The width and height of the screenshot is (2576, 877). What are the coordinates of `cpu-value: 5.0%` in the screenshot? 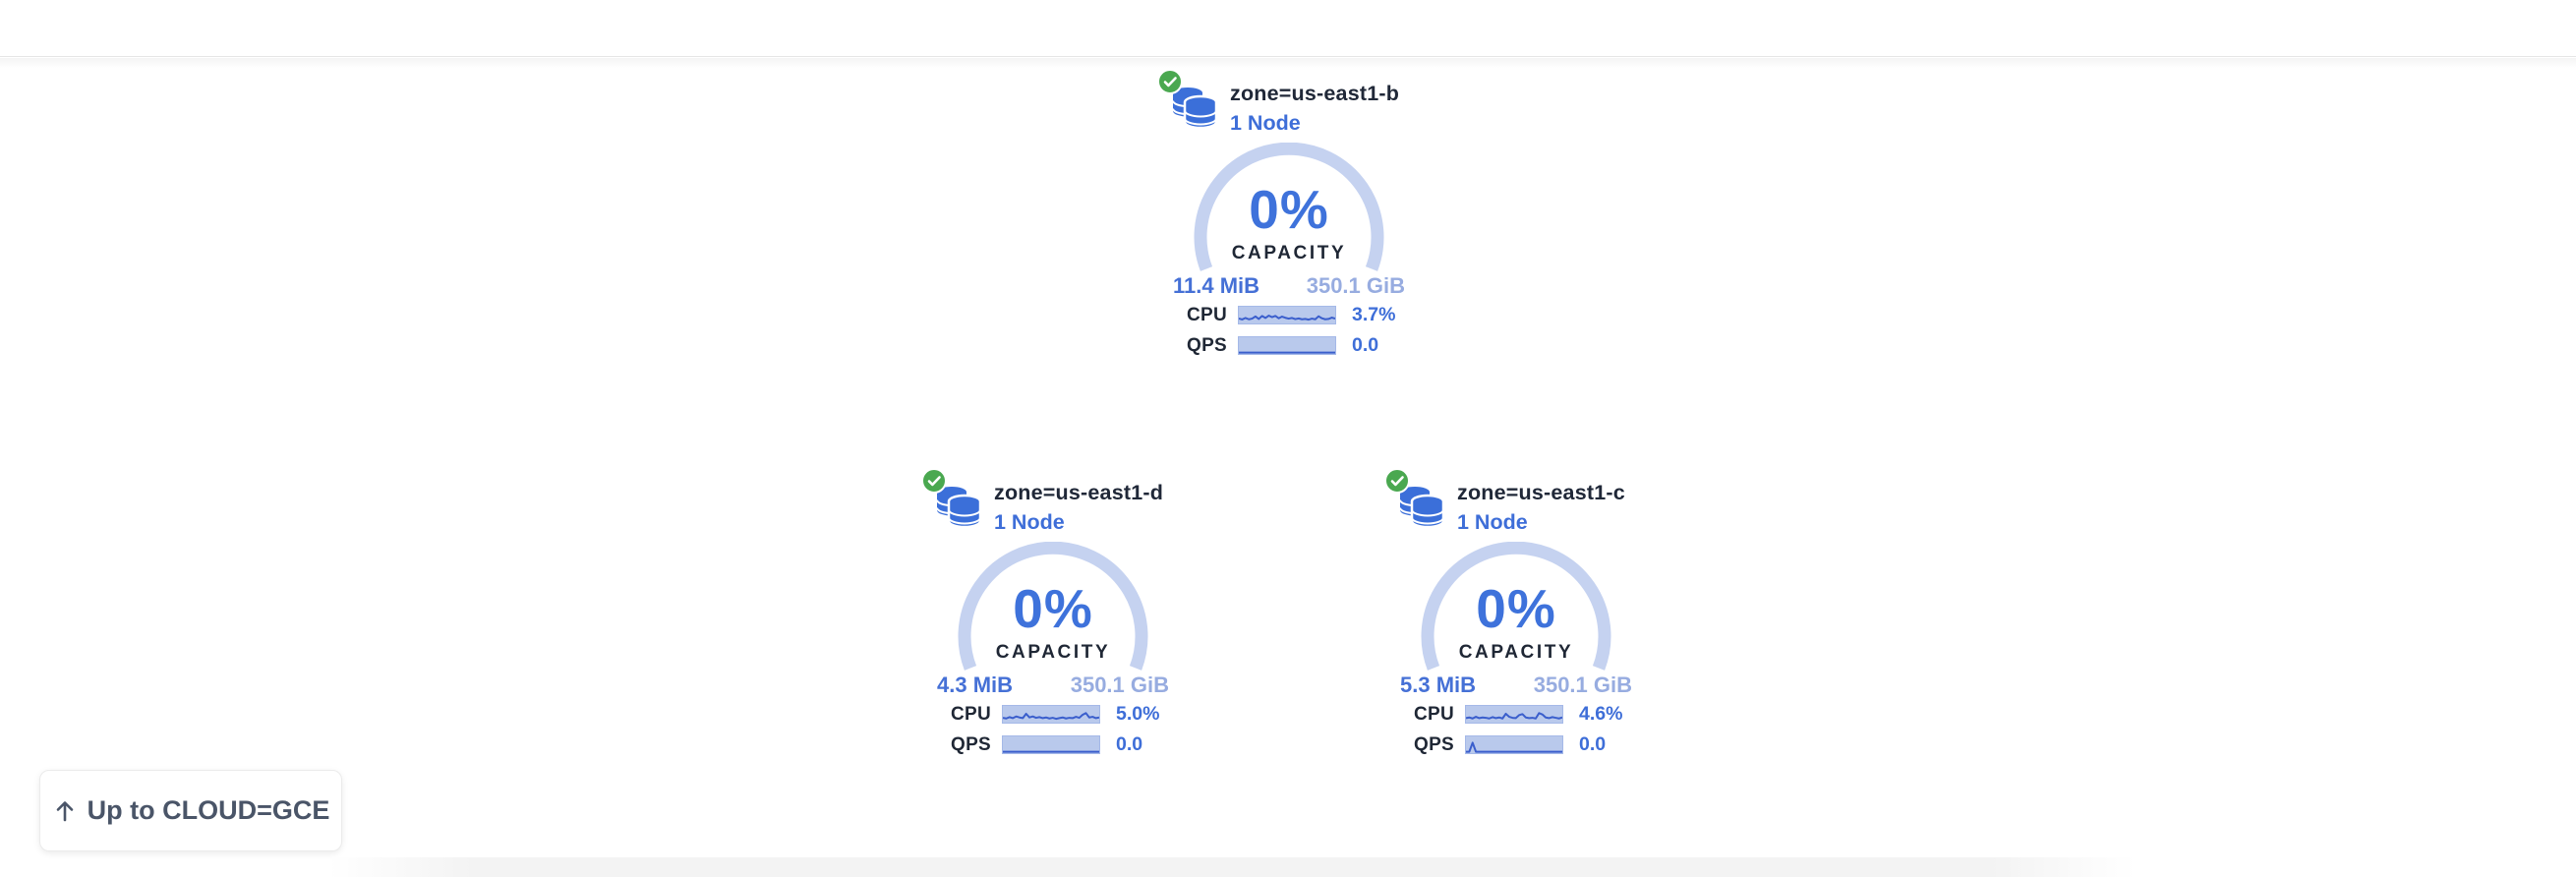 It's located at (1138, 714).